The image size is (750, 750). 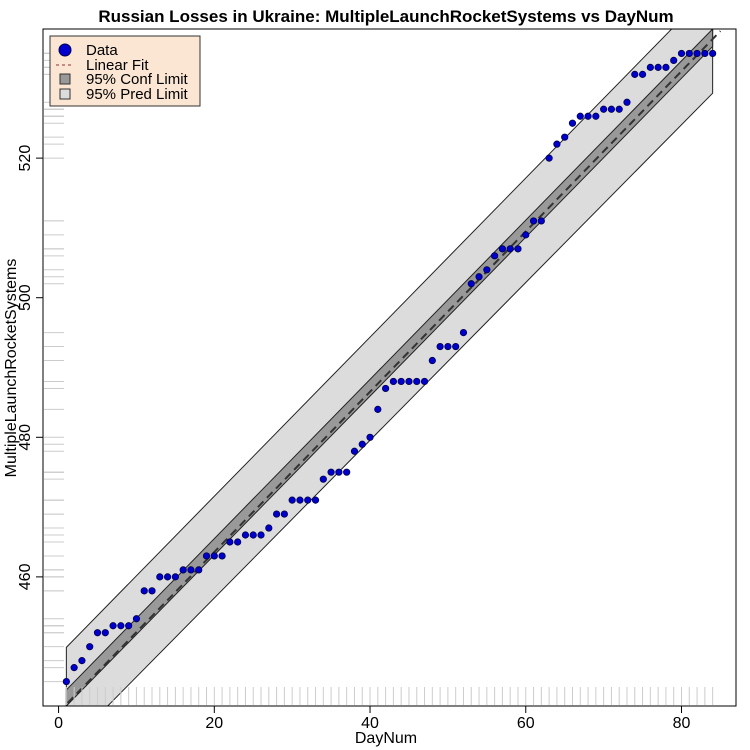 I want to click on y-tick-label: 500, so click(x=25, y=297).